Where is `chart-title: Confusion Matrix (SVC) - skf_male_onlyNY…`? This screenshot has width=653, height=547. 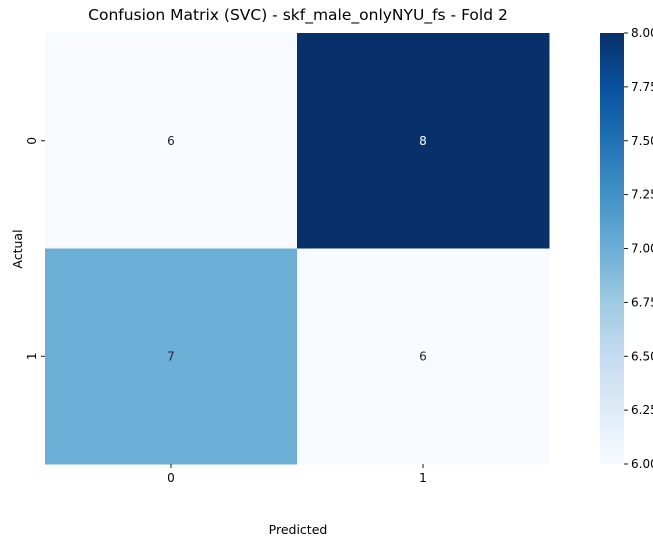 chart-title: Confusion Matrix (SVC) - skf_male_onlyNY… is located at coordinates (298, 15).